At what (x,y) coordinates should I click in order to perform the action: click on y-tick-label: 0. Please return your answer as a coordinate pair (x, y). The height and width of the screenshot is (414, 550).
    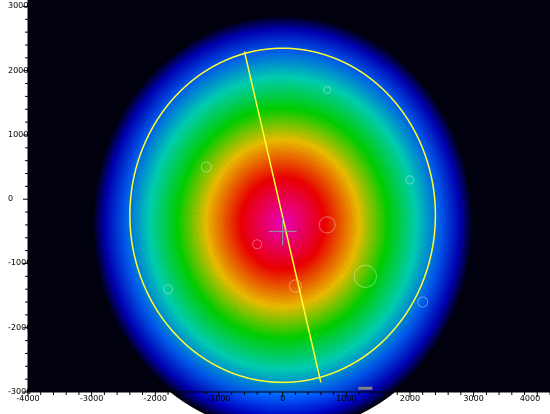
    Looking at the image, I should click on (11, 199).